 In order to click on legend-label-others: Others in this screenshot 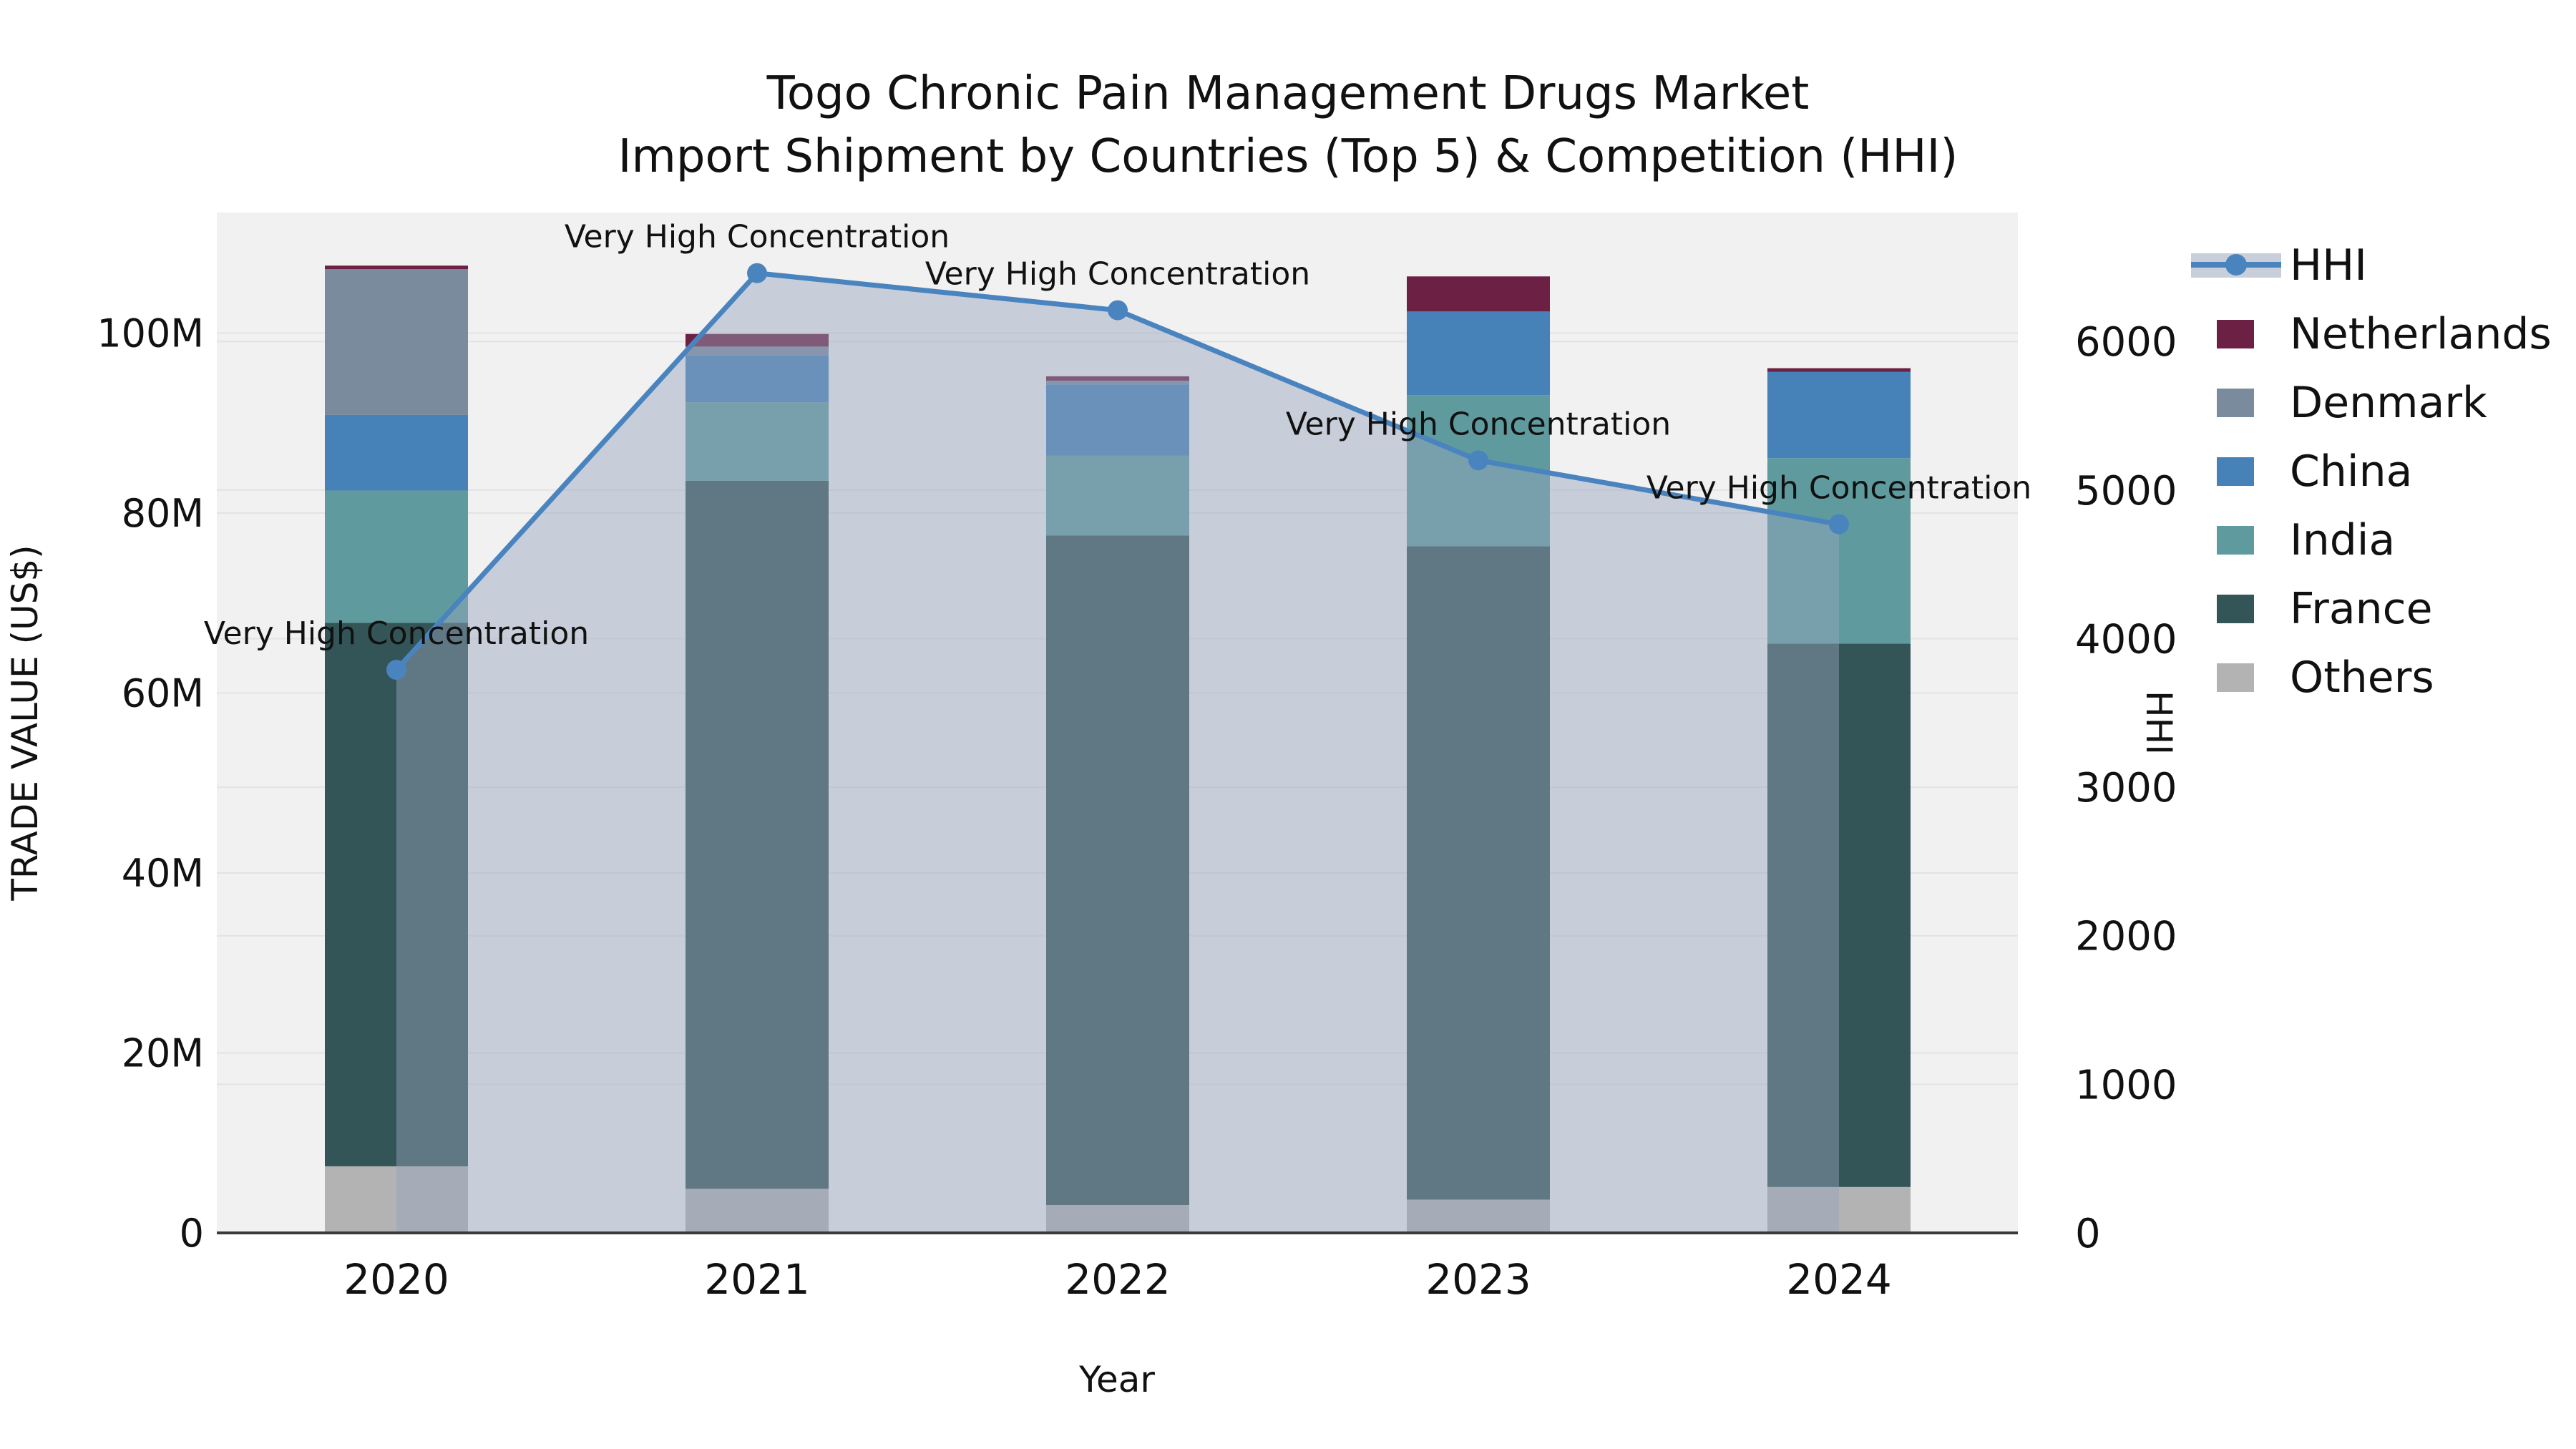, I will do `click(2362, 678)`.